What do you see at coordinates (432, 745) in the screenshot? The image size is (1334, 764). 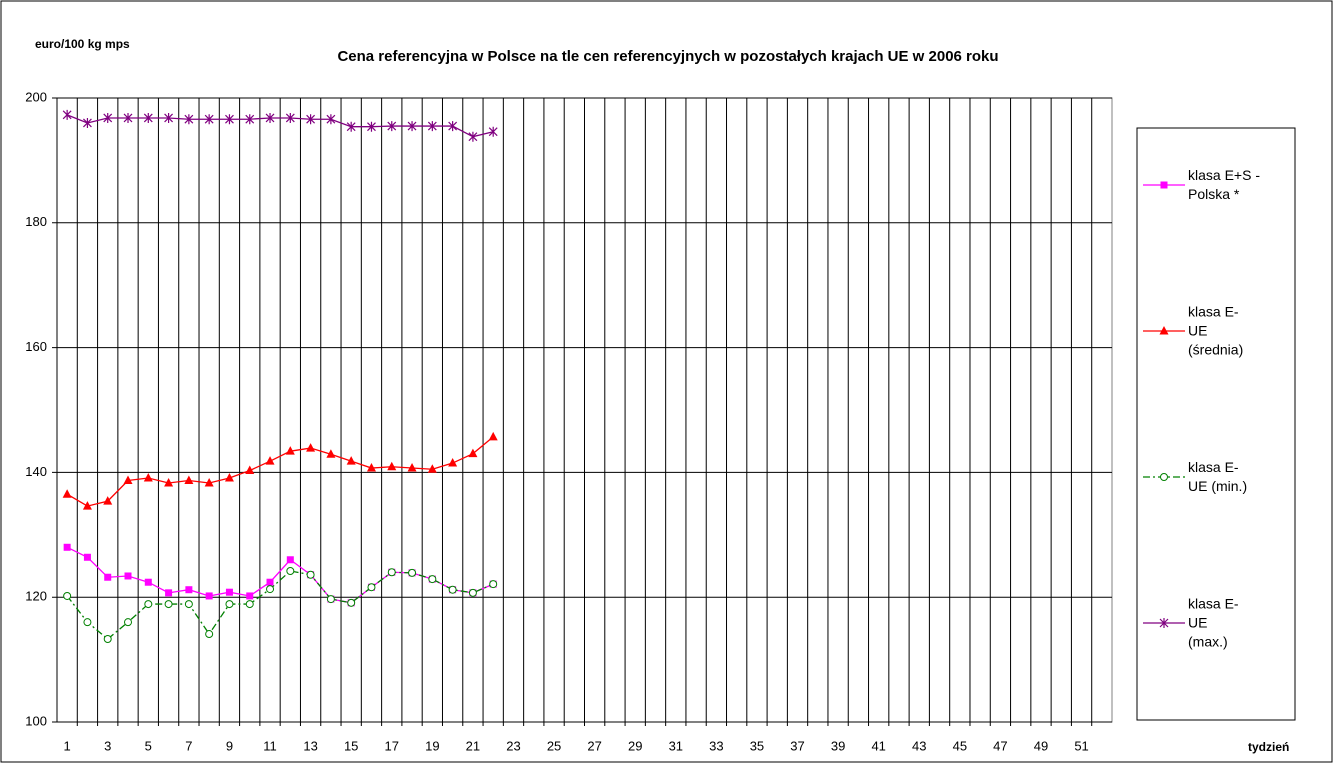 I see `x-tick-label: 19` at bounding box center [432, 745].